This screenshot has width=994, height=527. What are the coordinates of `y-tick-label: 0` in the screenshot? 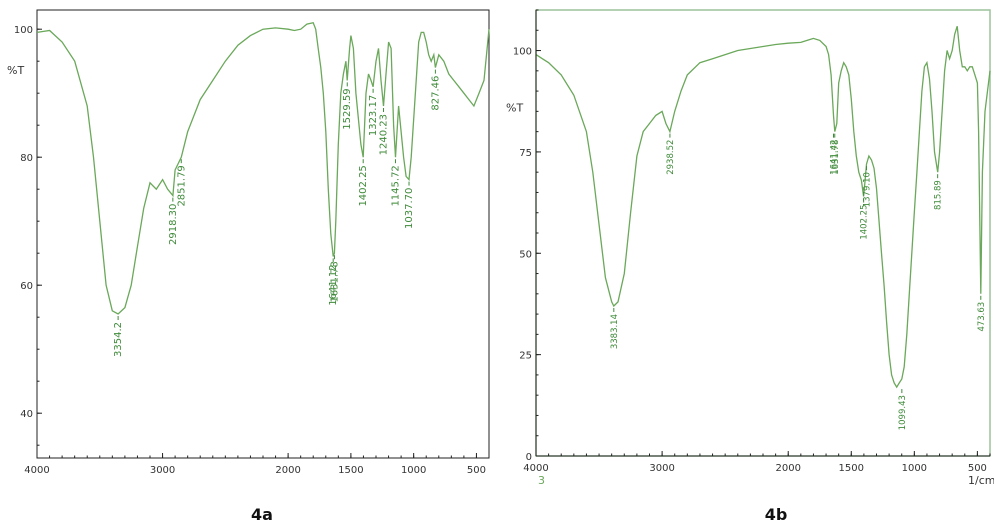 It's located at (529, 457).